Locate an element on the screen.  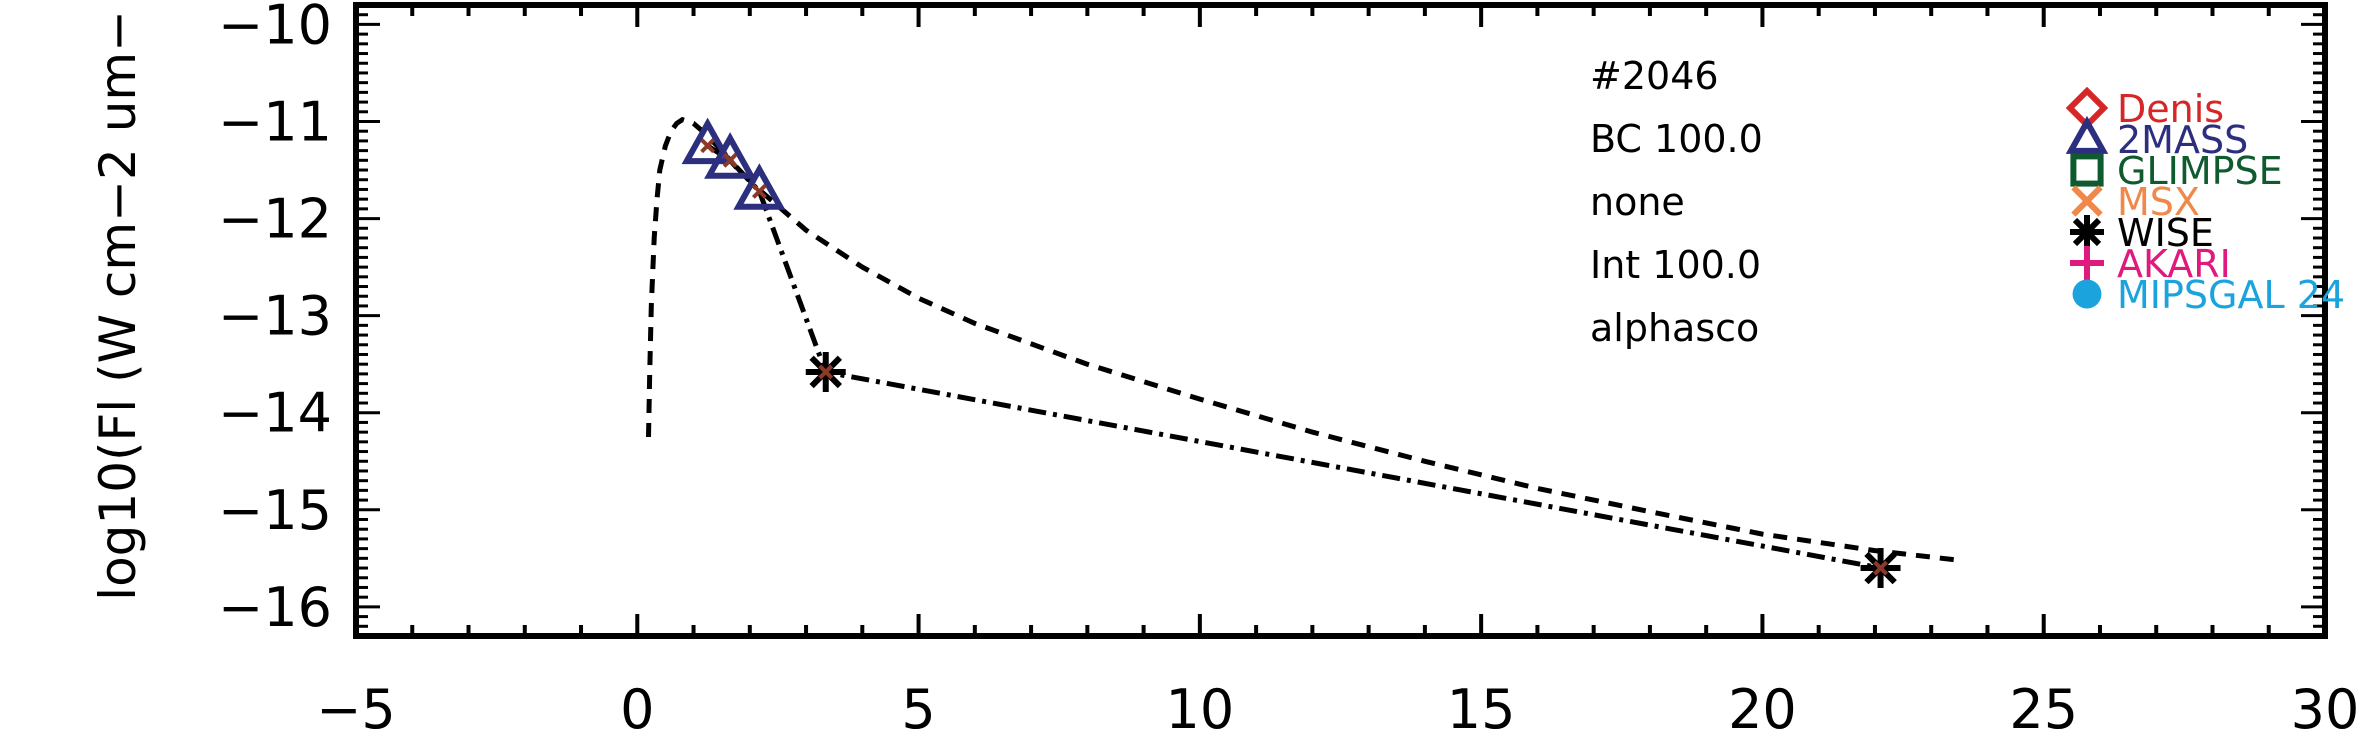
legend-circle-icon is located at coordinates (2087, 294).